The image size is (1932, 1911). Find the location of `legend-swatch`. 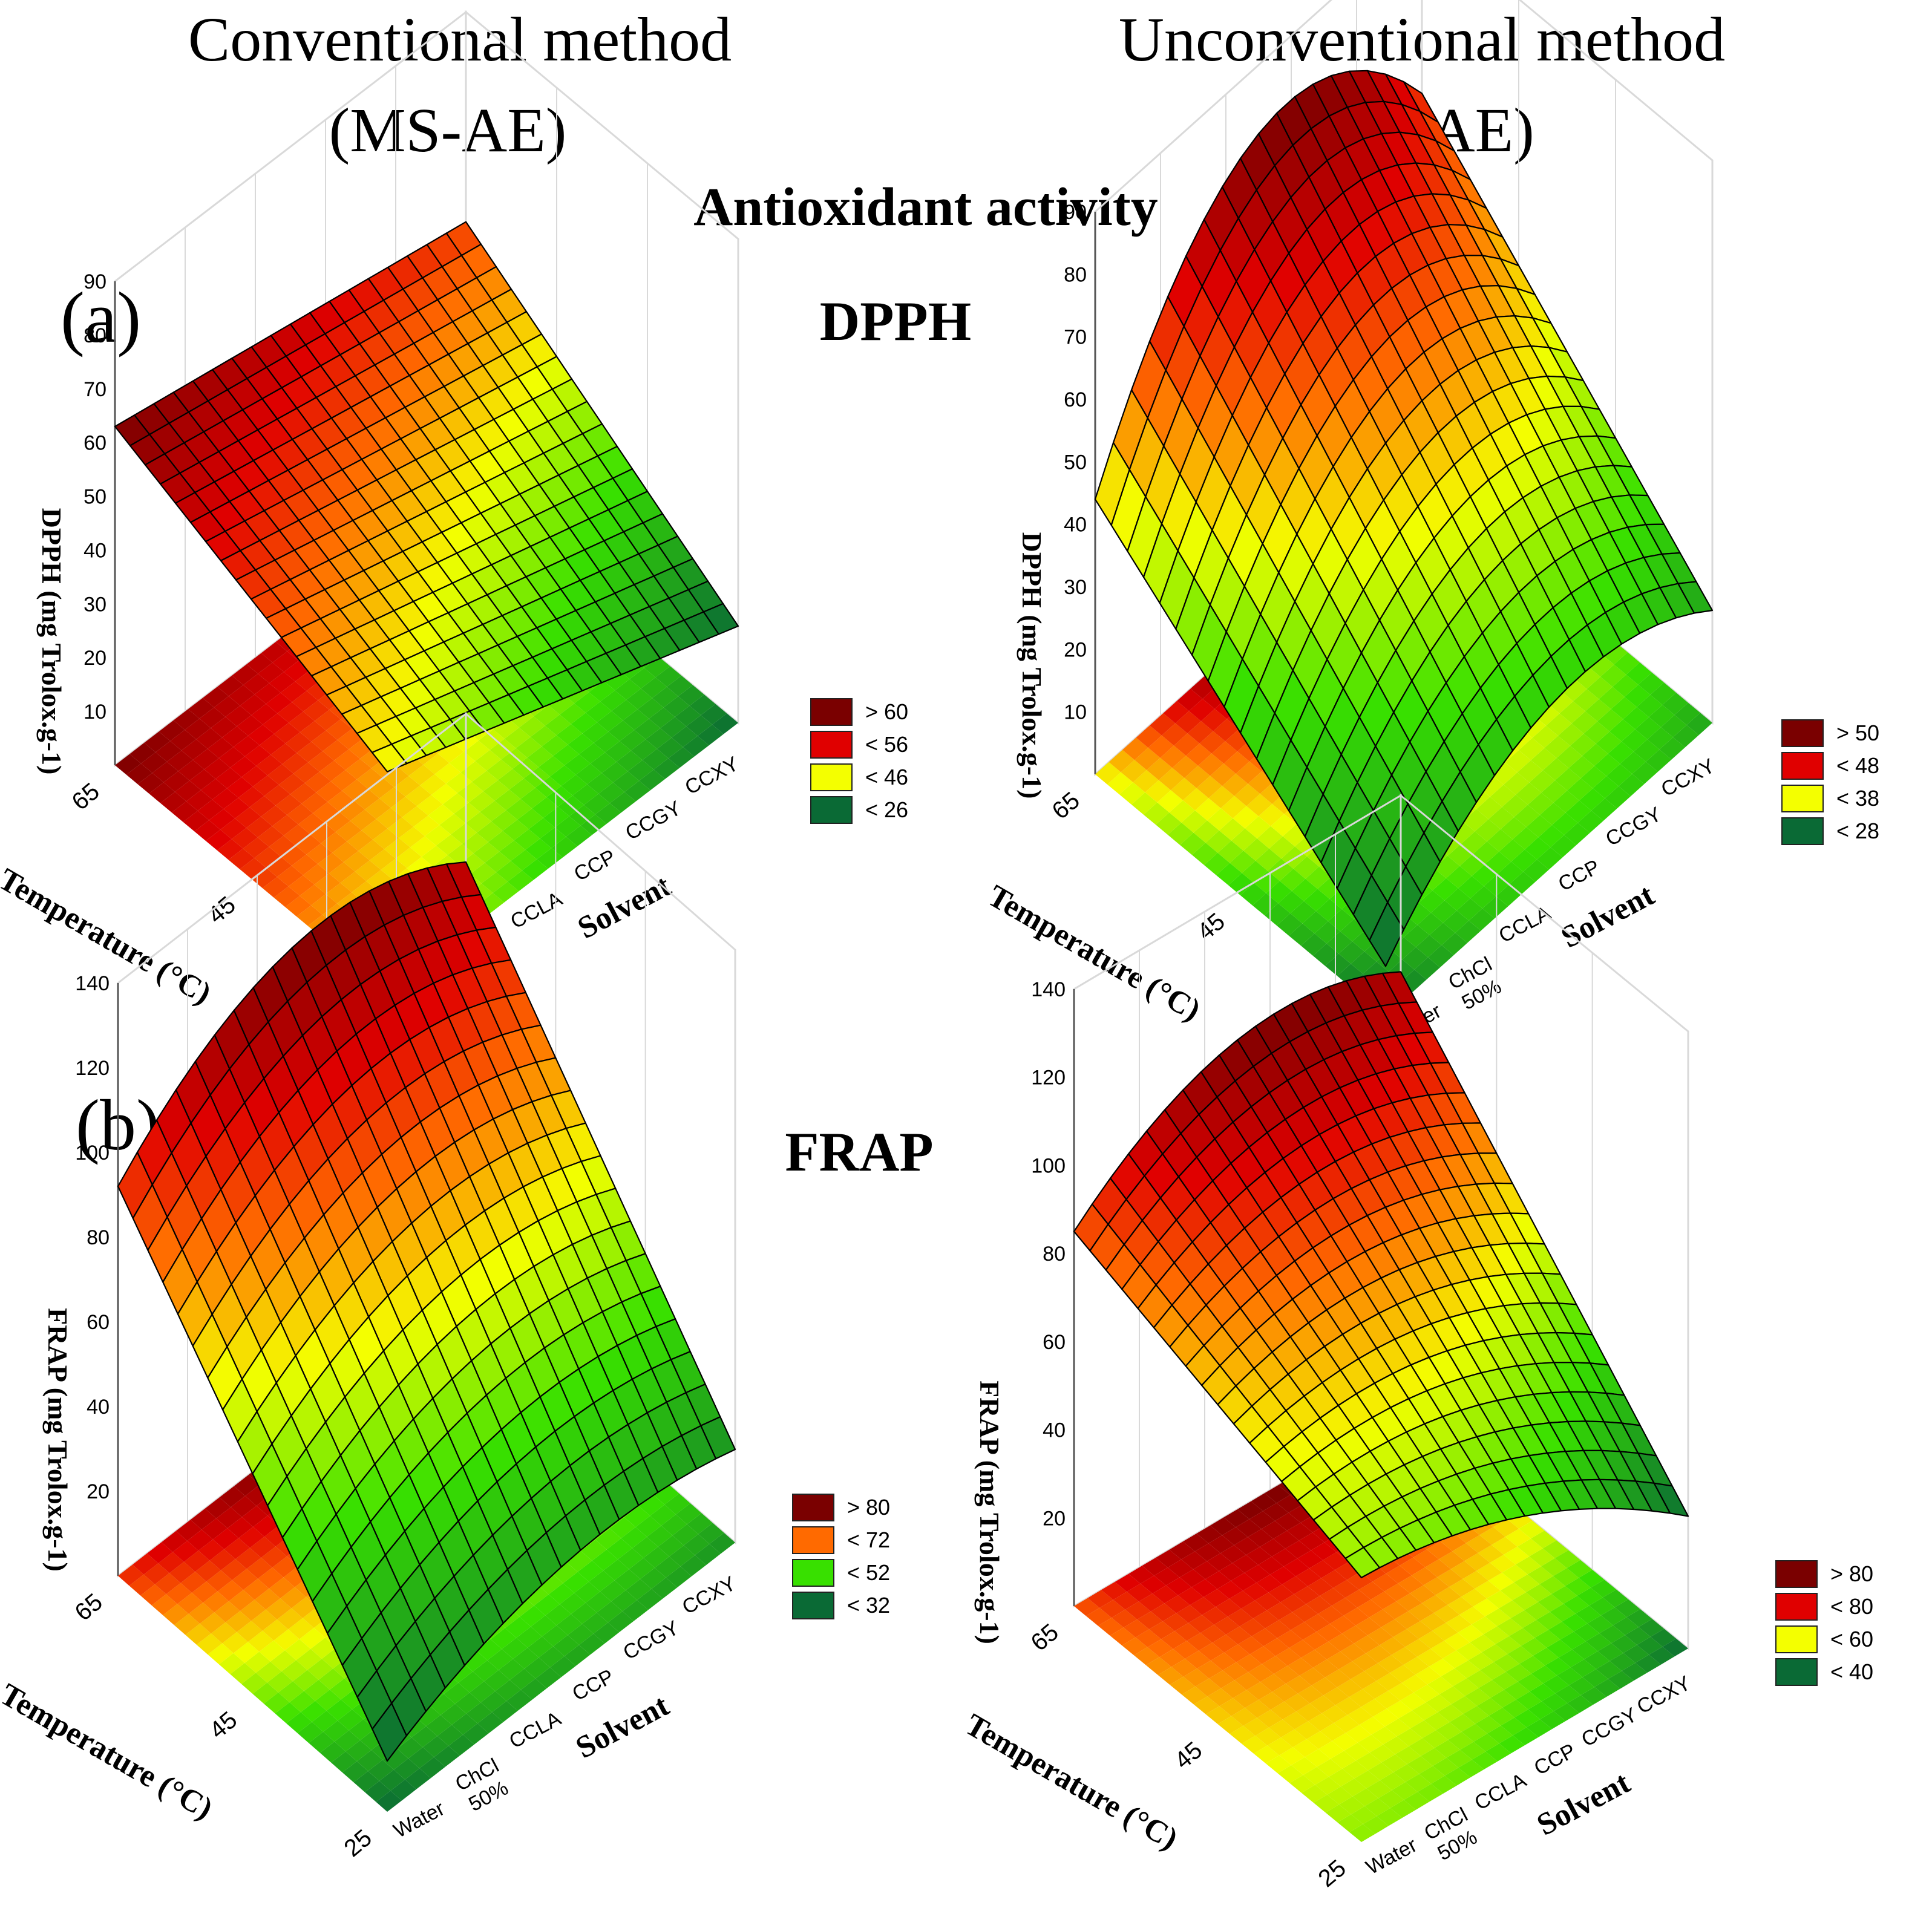

legend-swatch is located at coordinates (1803, 799).